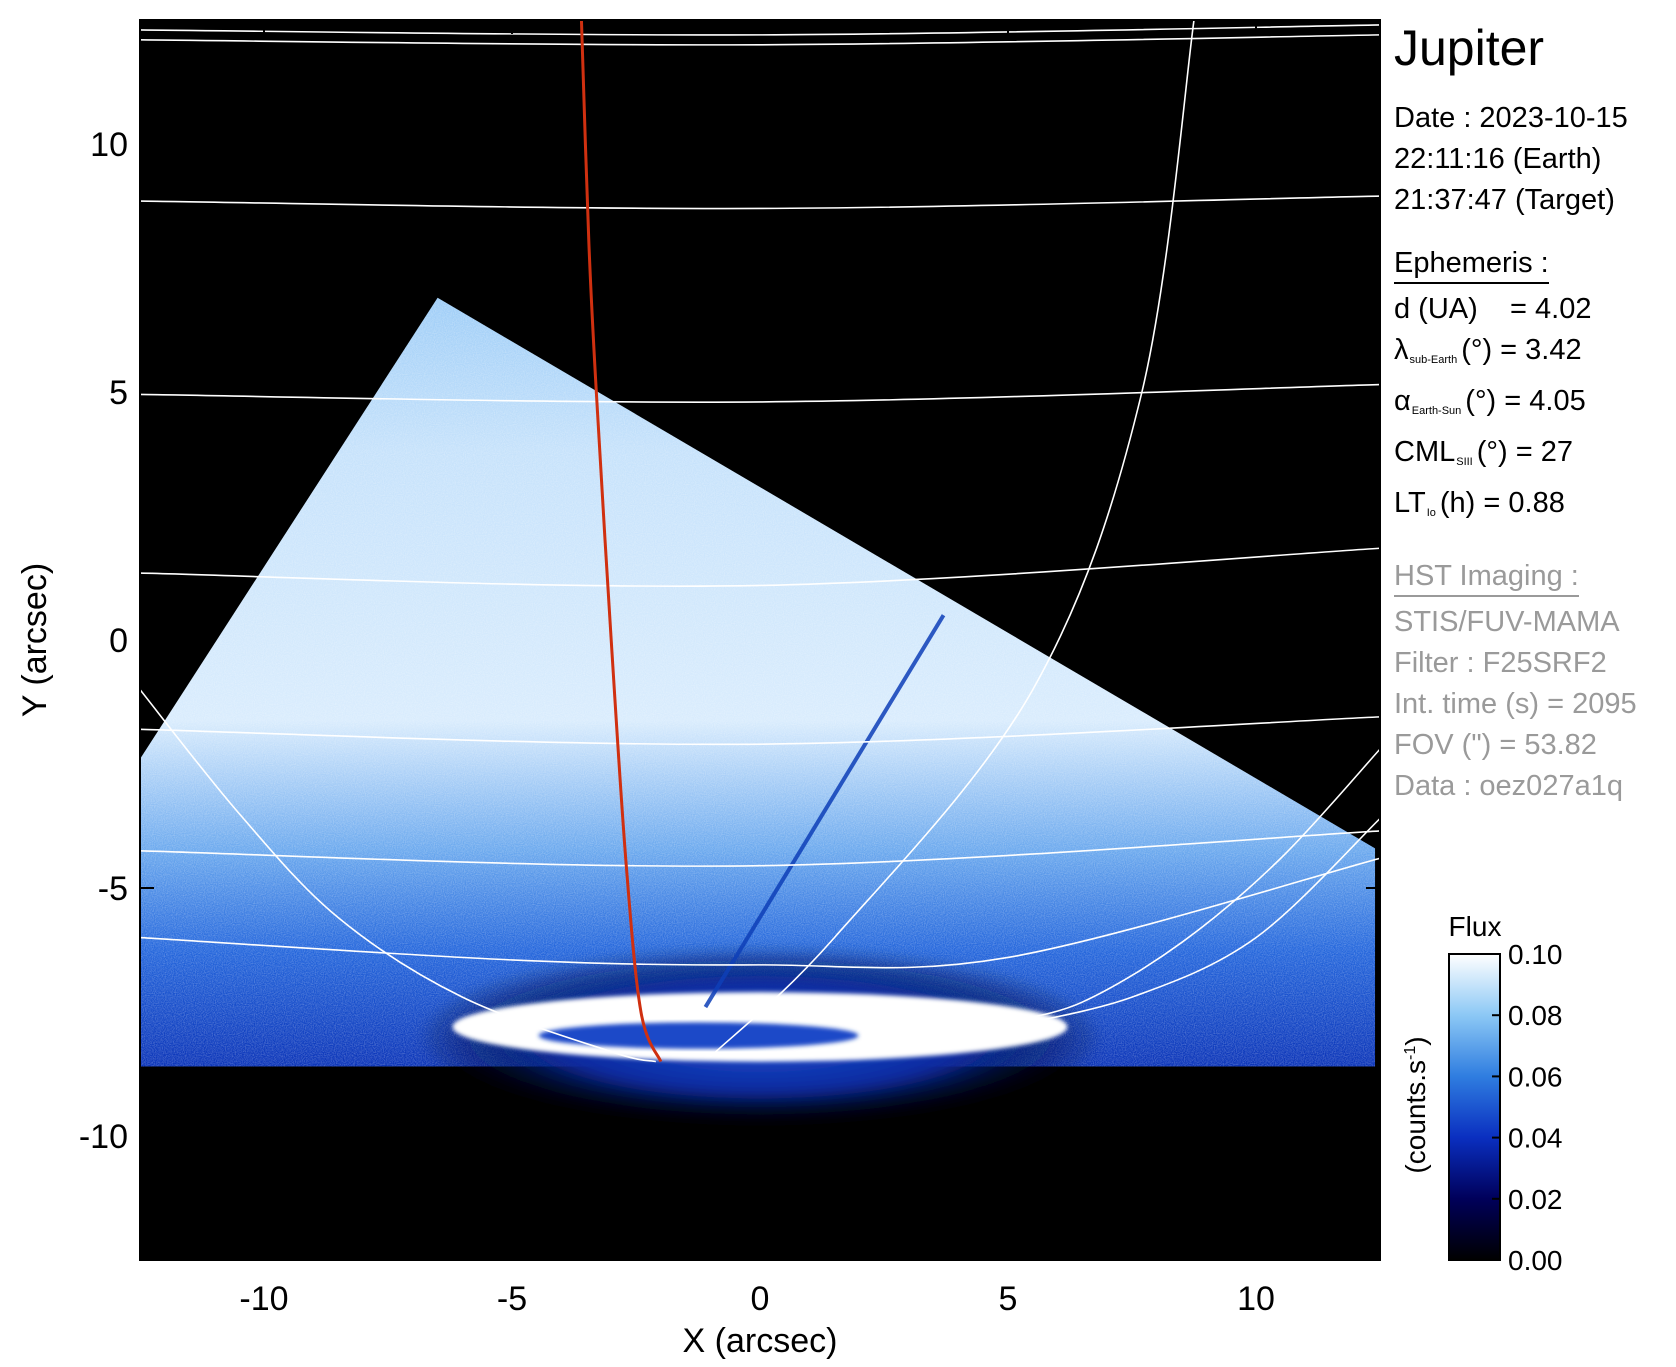 The width and height of the screenshot is (1676, 1367). Describe the element at coordinates (1256, 1299) in the screenshot. I see `x-tick-label: 10` at that location.